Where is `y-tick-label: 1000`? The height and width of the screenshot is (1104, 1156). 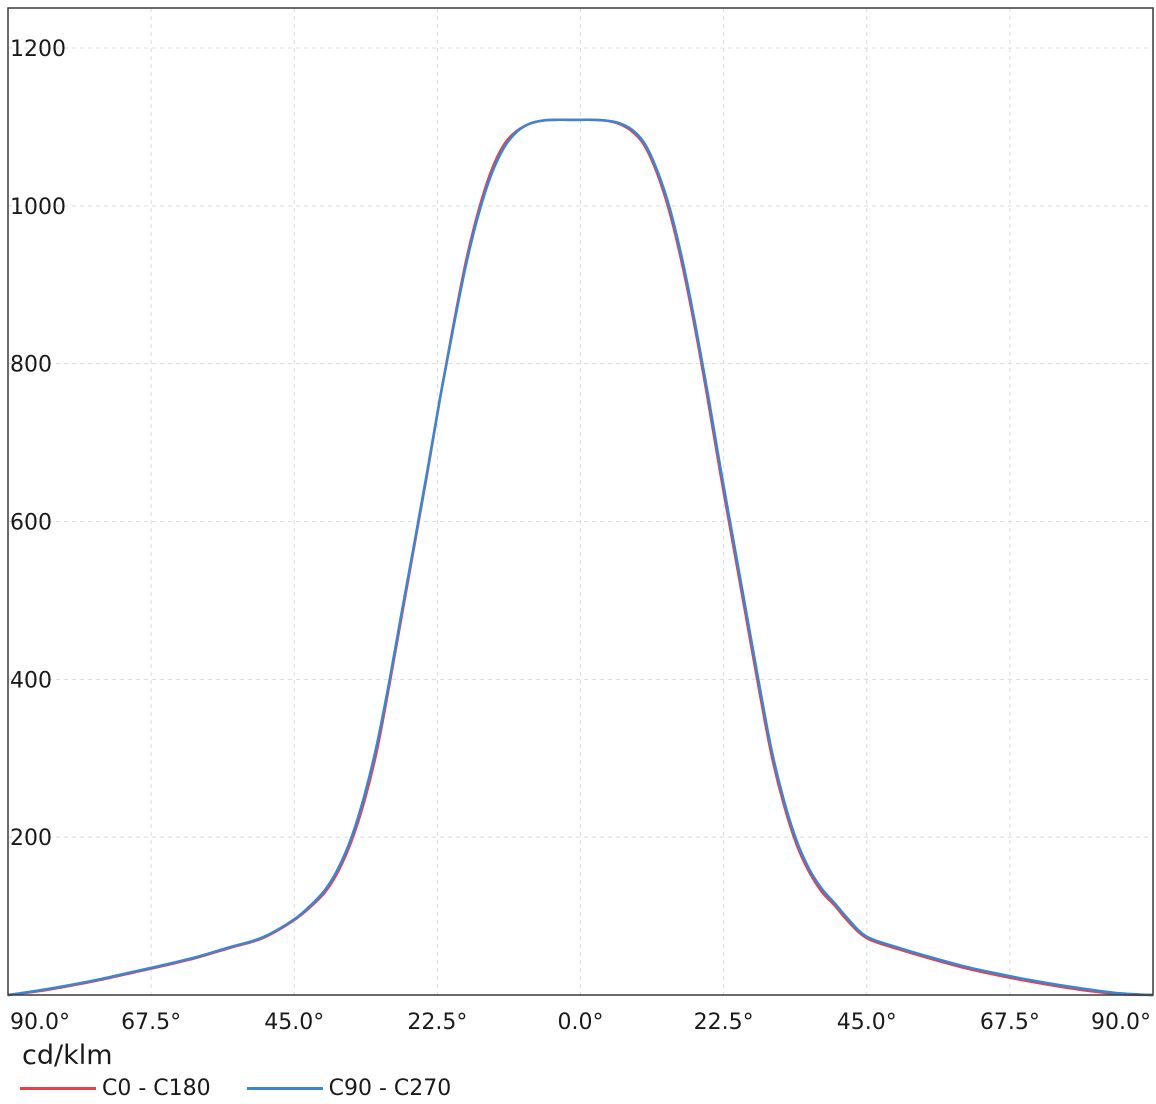 y-tick-label: 1000 is located at coordinates (38, 207).